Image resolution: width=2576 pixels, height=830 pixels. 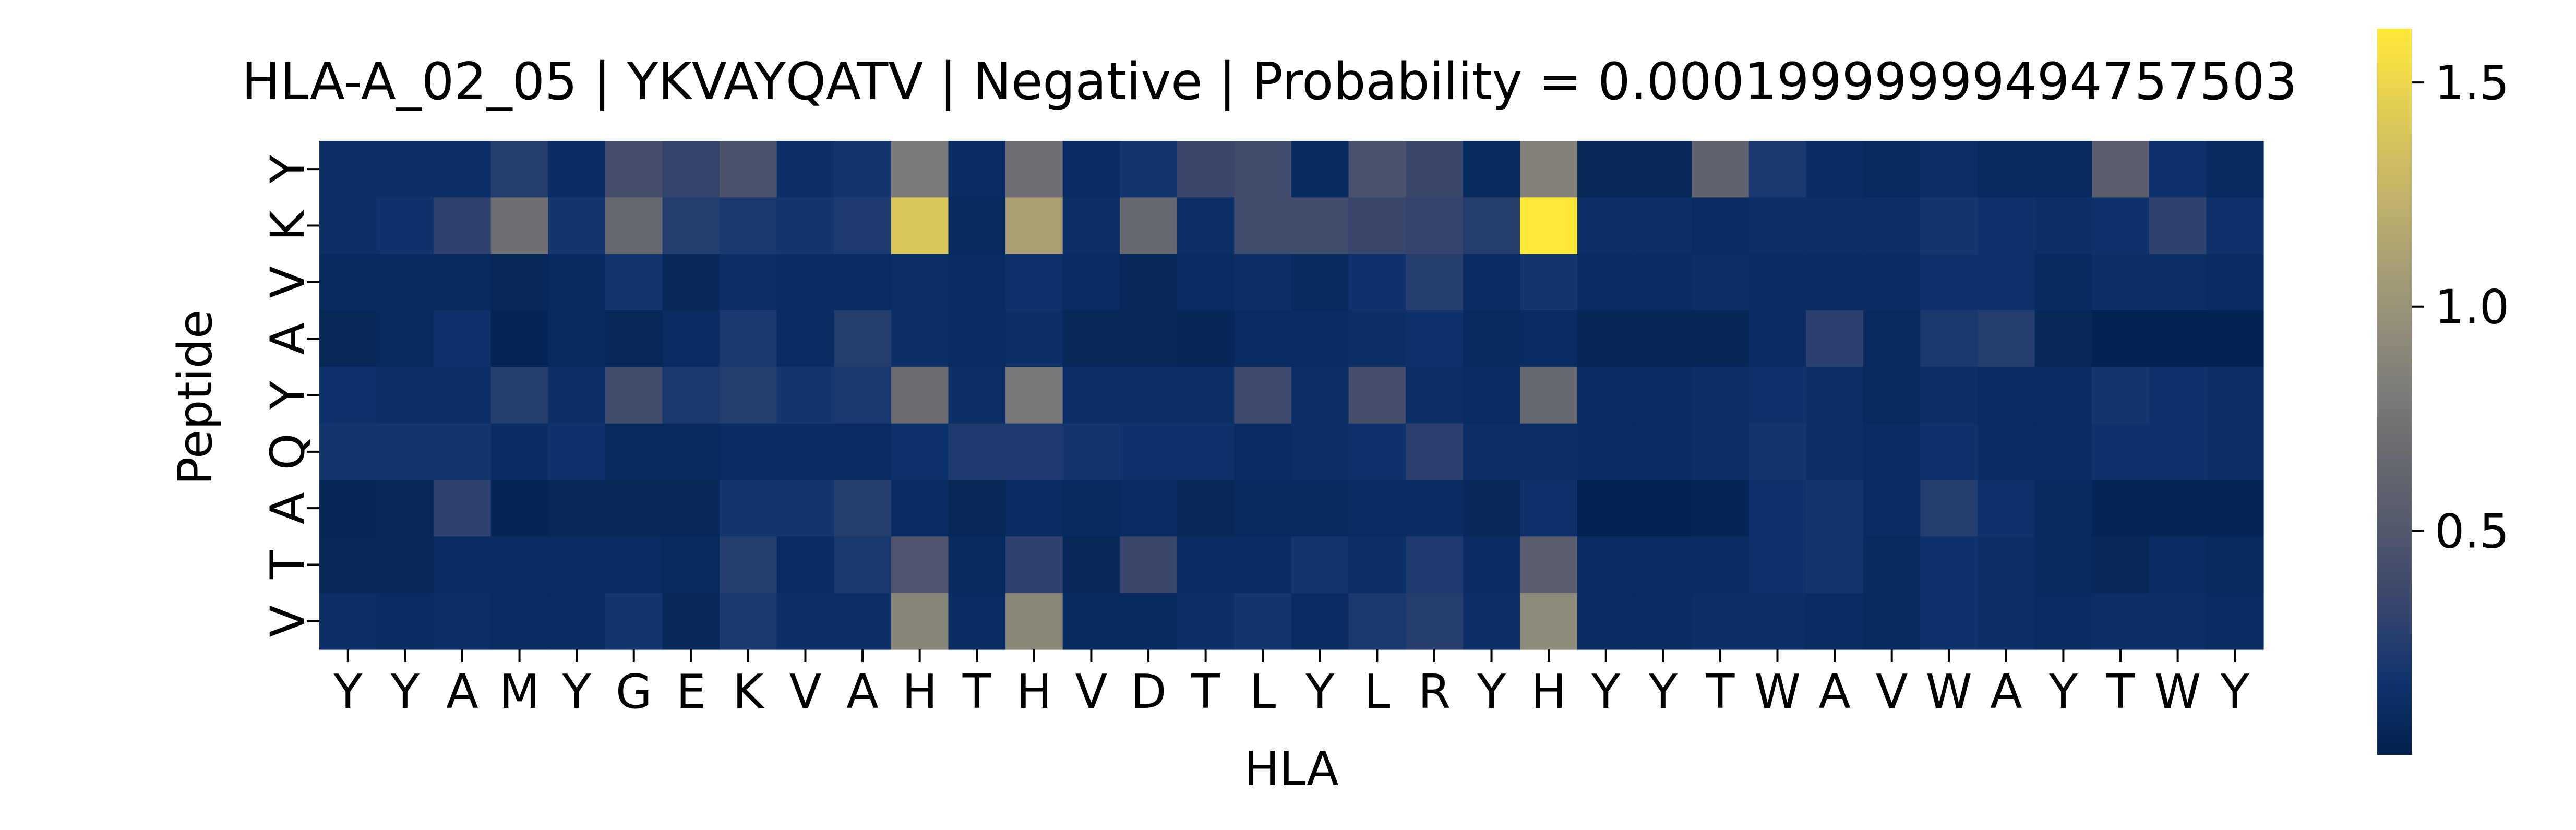 I want to click on heatmap-cell-r8-c24, so click(x=1721, y=621).